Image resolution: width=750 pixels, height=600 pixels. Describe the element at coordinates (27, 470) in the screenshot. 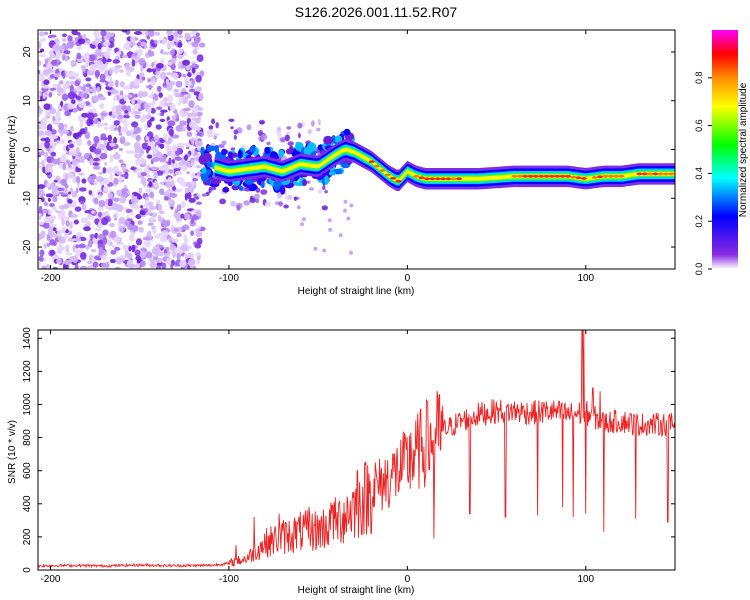

I see `snr-y-tick-label: 600` at that location.